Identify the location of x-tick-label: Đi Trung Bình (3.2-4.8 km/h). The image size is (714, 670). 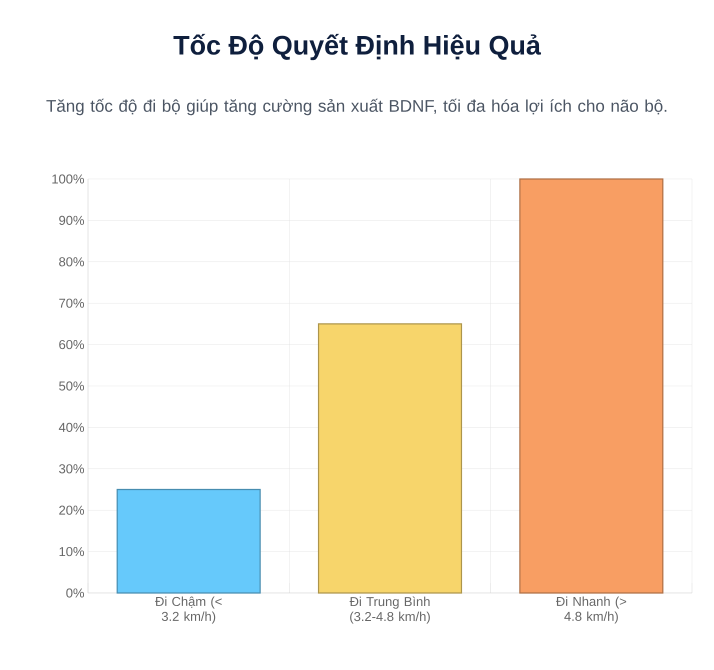
(390, 610).